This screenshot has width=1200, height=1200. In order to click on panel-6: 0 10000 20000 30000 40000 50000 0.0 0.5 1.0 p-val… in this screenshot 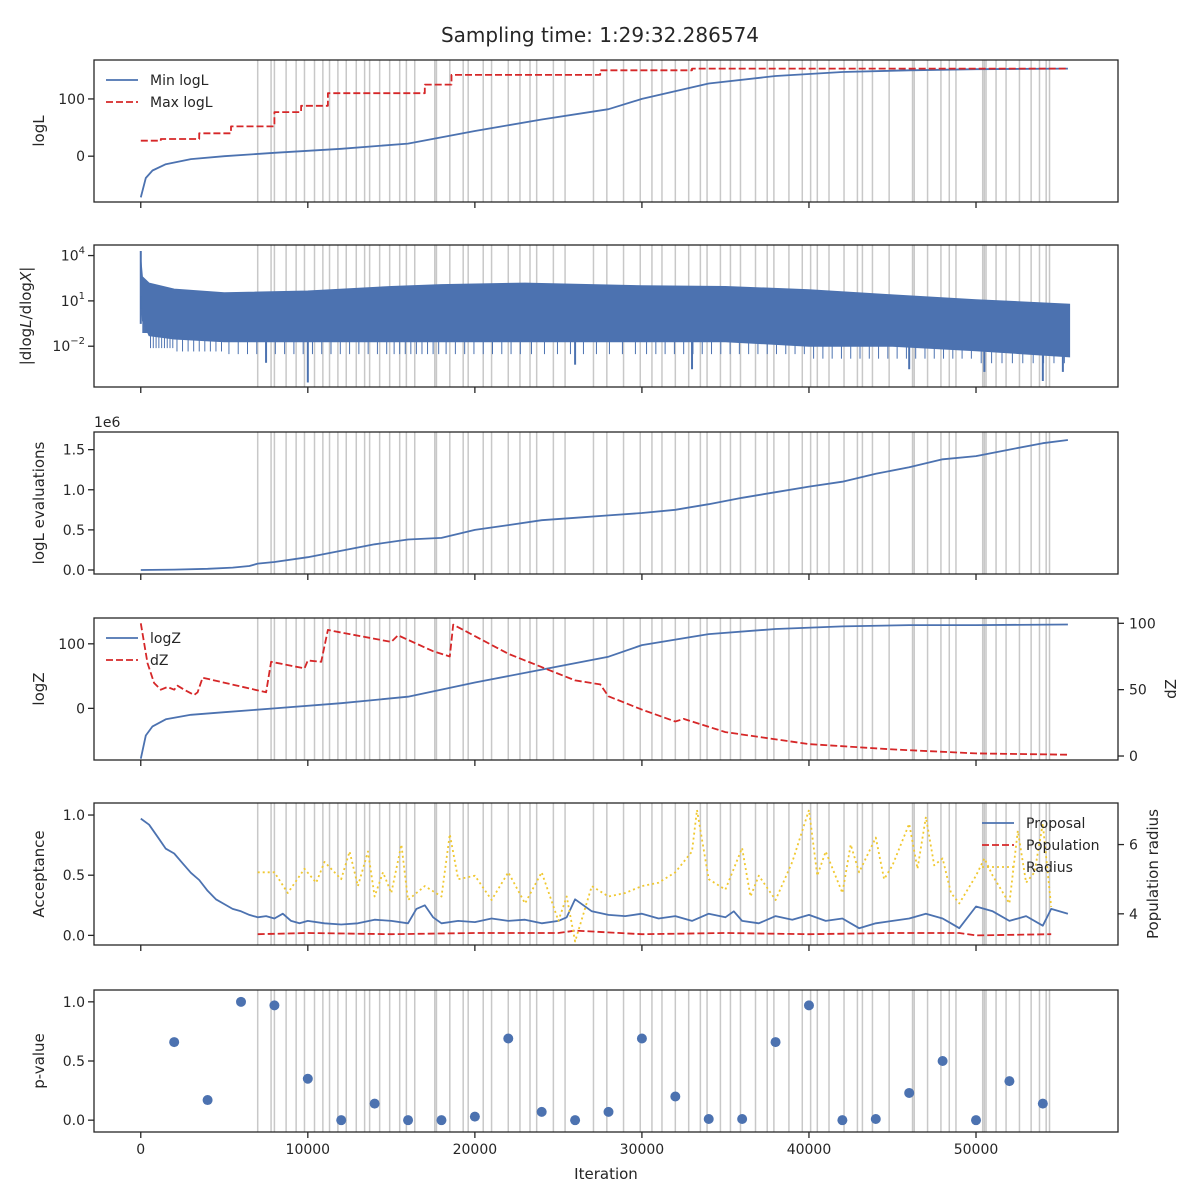, I will do `click(574, 1073)`.